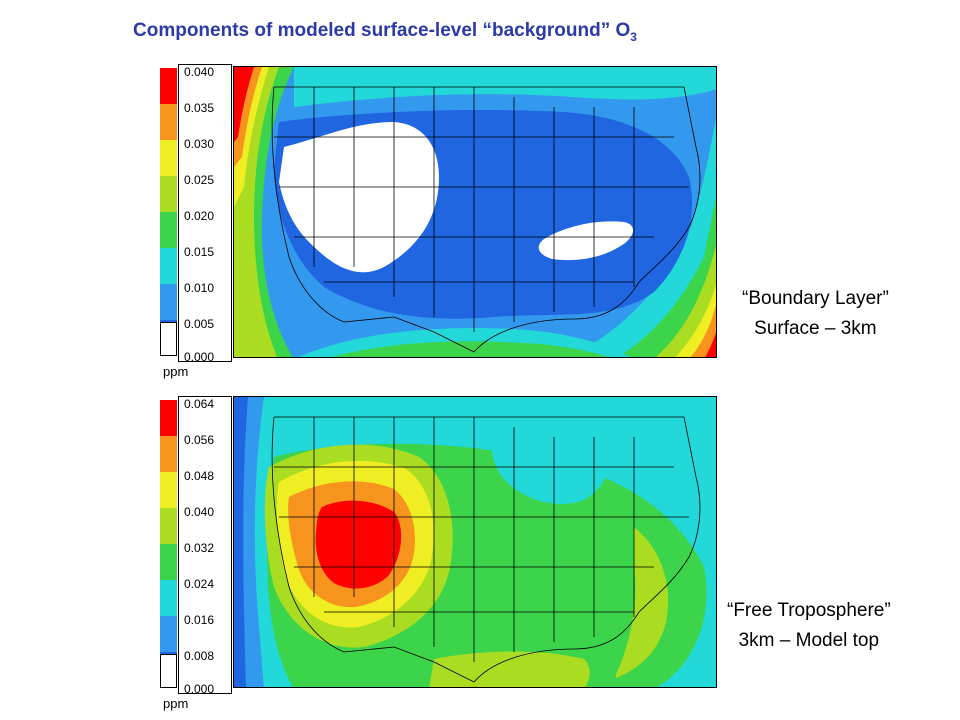 This screenshot has width=960, height=720. I want to click on colorbar-tick: 0.016, so click(199, 620).